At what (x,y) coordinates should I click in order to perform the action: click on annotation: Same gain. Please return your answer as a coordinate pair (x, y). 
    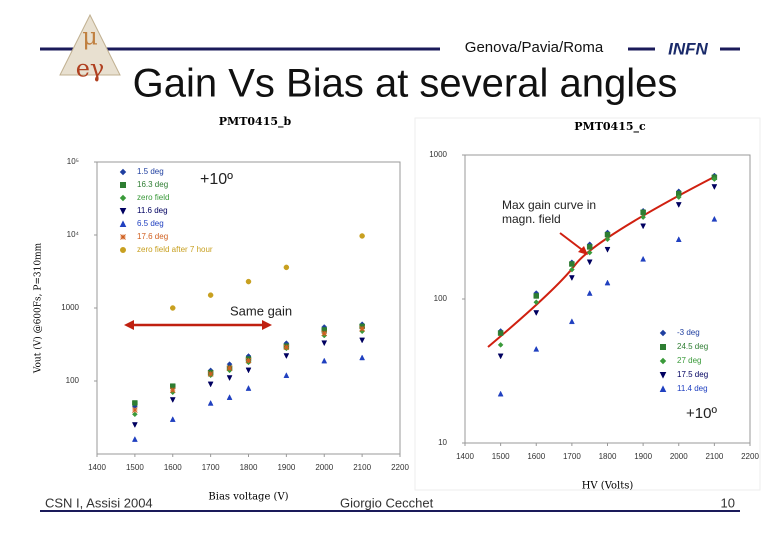
    Looking at the image, I should click on (261, 310).